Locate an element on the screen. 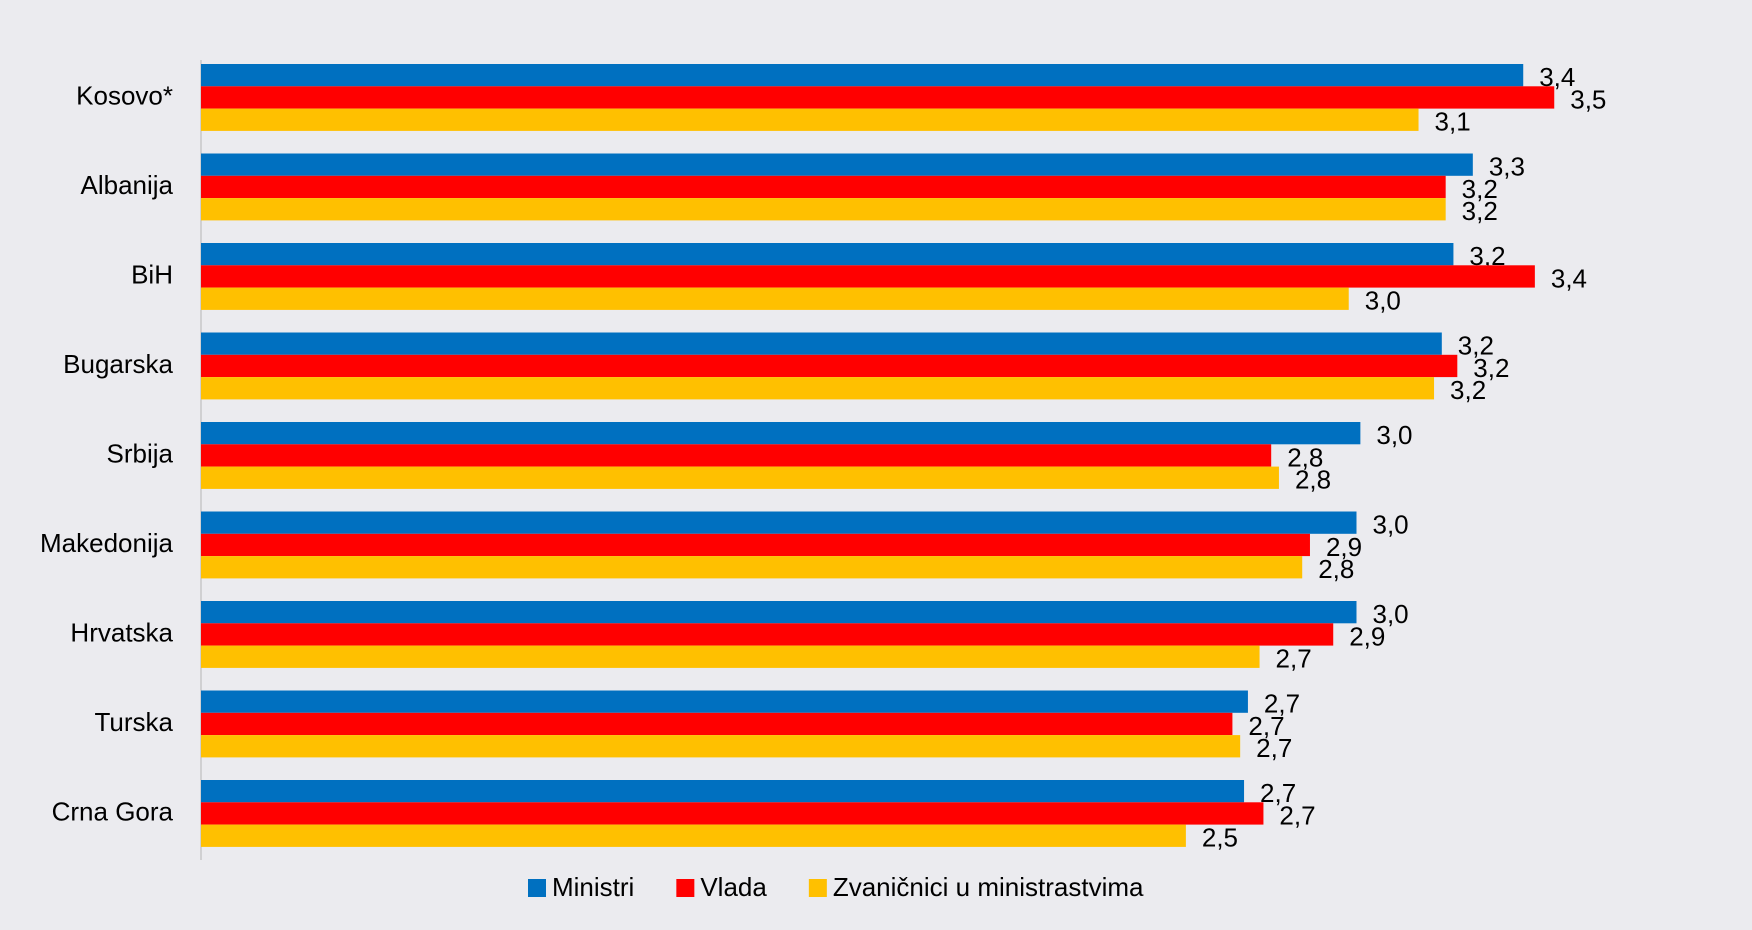 This screenshot has height=930, width=1752. category-label: Crna Gora is located at coordinates (113, 811).